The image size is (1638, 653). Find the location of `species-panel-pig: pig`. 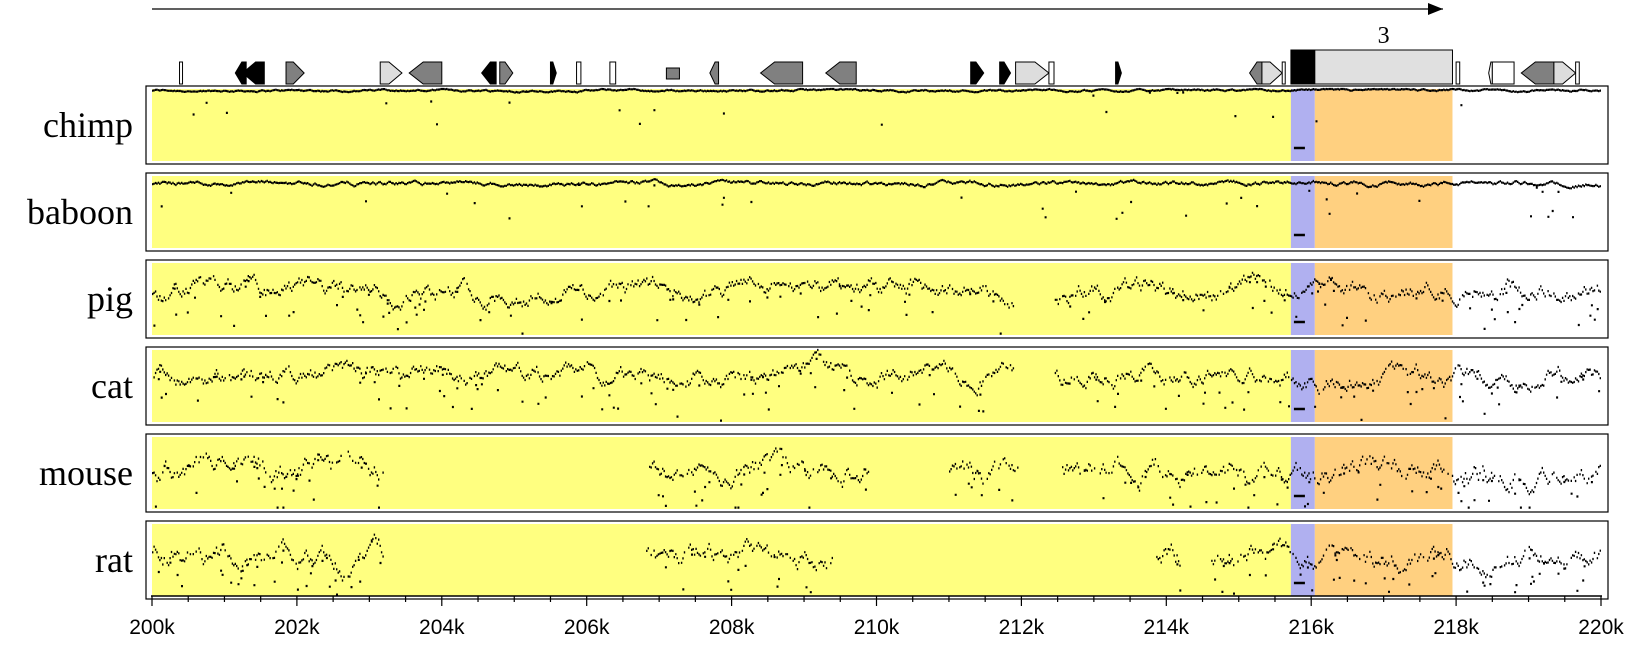

species-panel-pig: pig is located at coordinates (848, 299).